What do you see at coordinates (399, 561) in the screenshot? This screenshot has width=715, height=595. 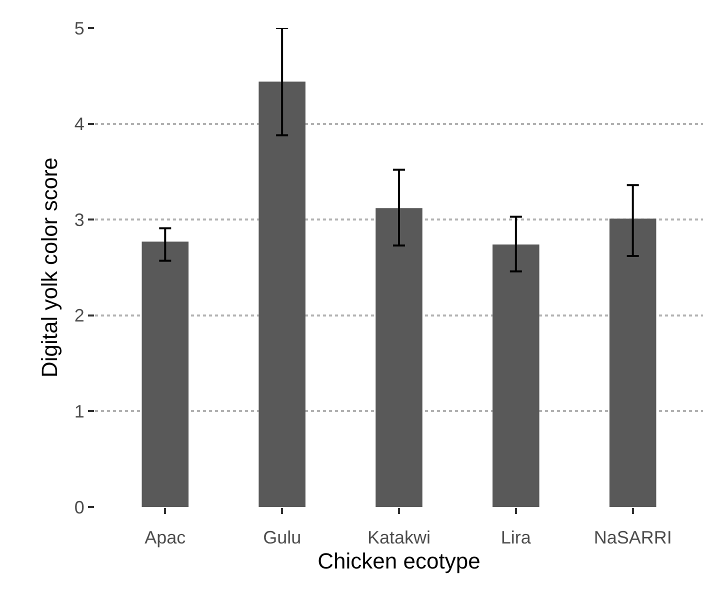 I see `x-axis-title: Chicken ecotype` at bounding box center [399, 561].